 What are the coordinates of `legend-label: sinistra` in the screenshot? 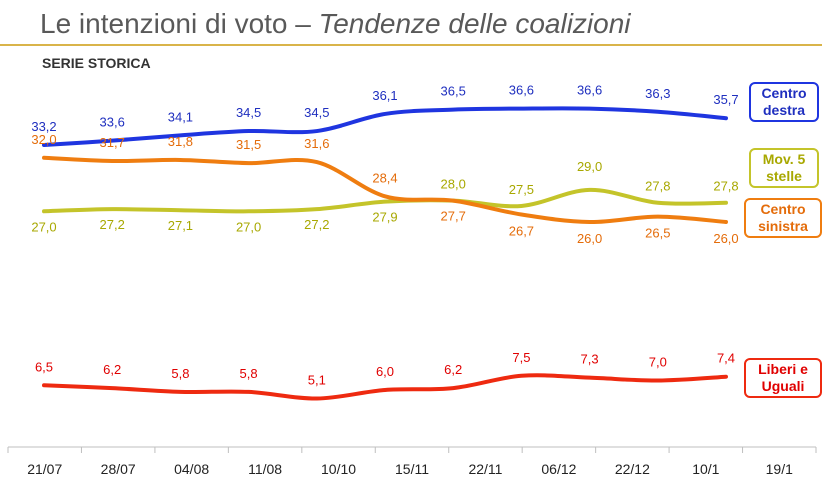 It's located at (783, 226).